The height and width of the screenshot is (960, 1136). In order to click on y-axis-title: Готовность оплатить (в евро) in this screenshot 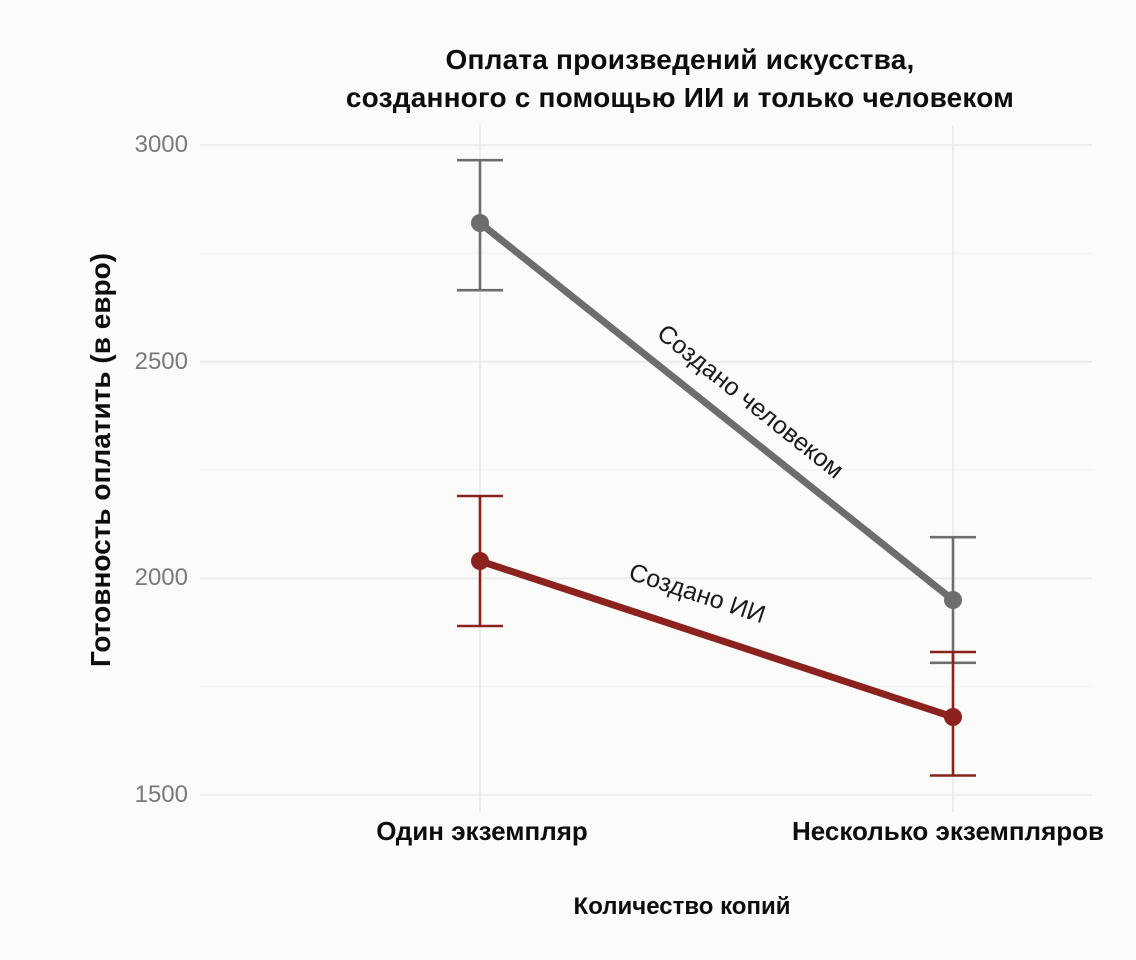, I will do `click(100, 460)`.